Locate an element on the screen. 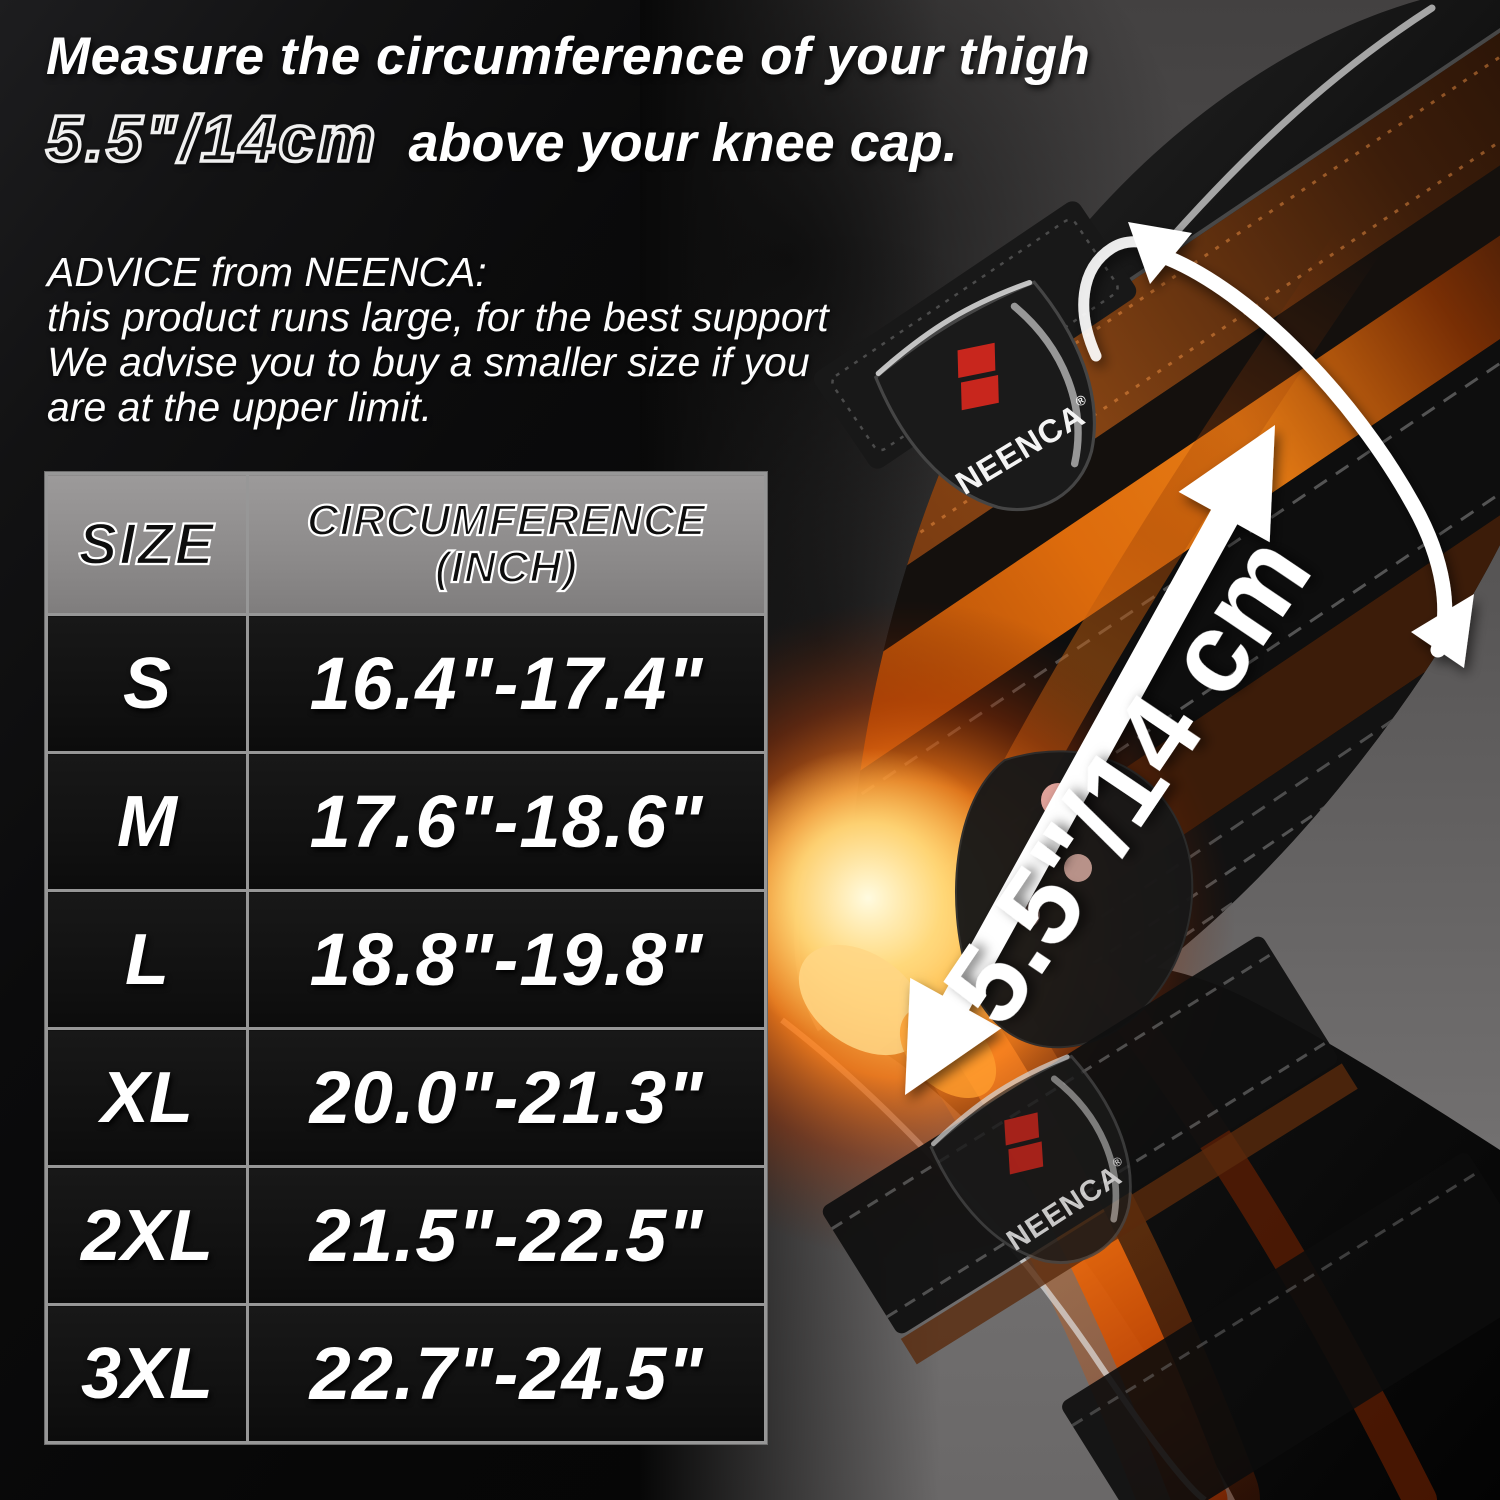  size-value: XL is located at coordinates (147, 1097).